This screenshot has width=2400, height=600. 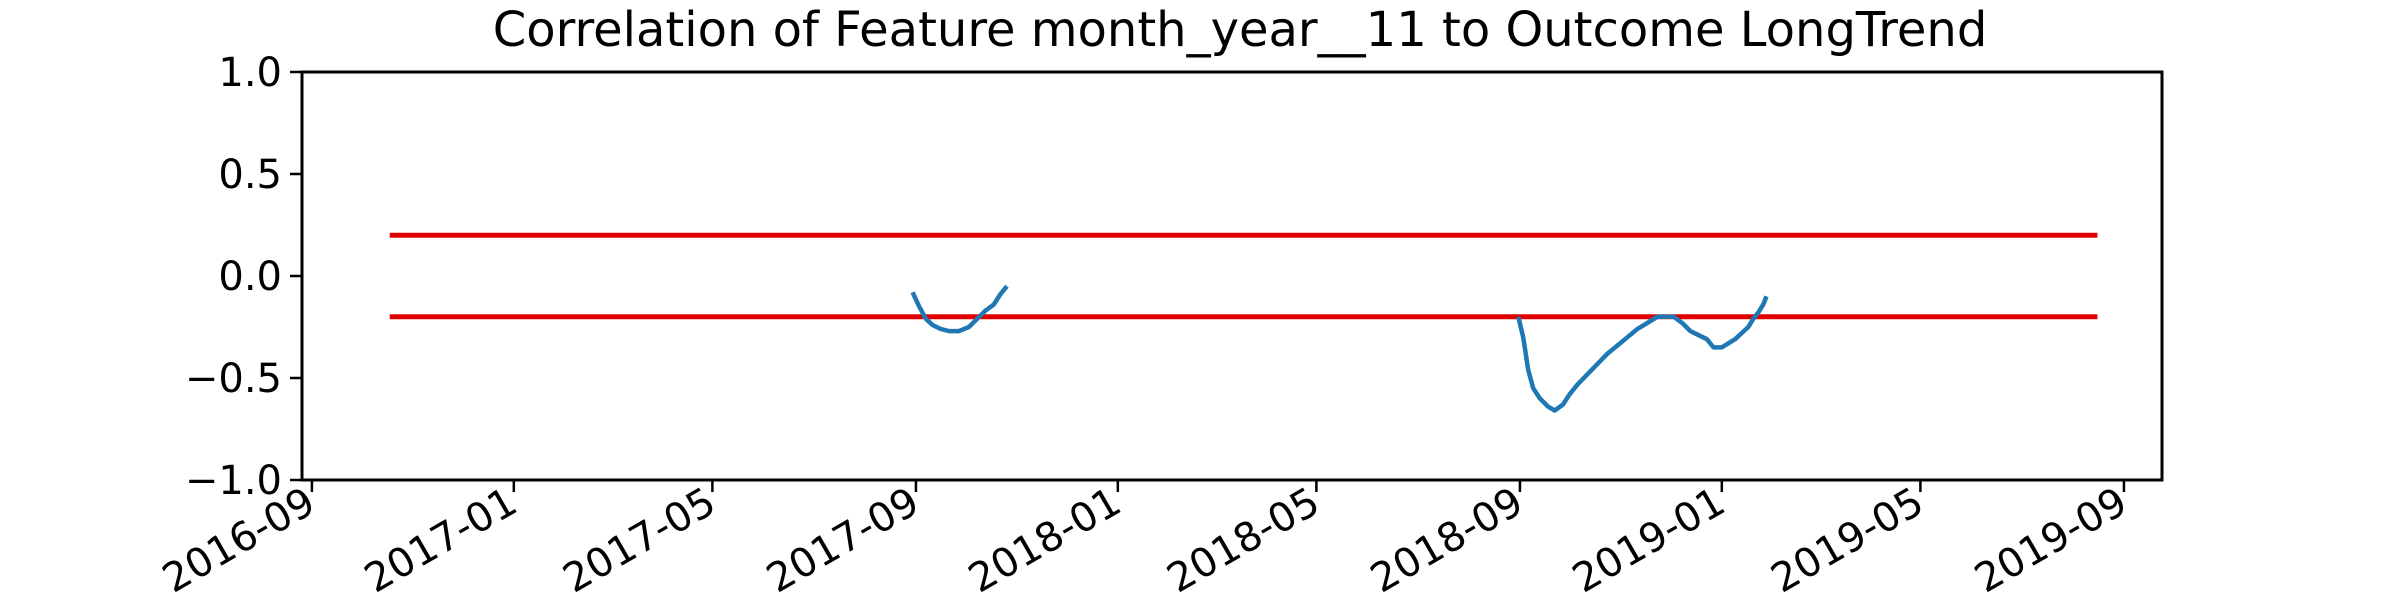 What do you see at coordinates (843, 539) in the screenshot?
I see `x-tick-label: 2017-09` at bounding box center [843, 539].